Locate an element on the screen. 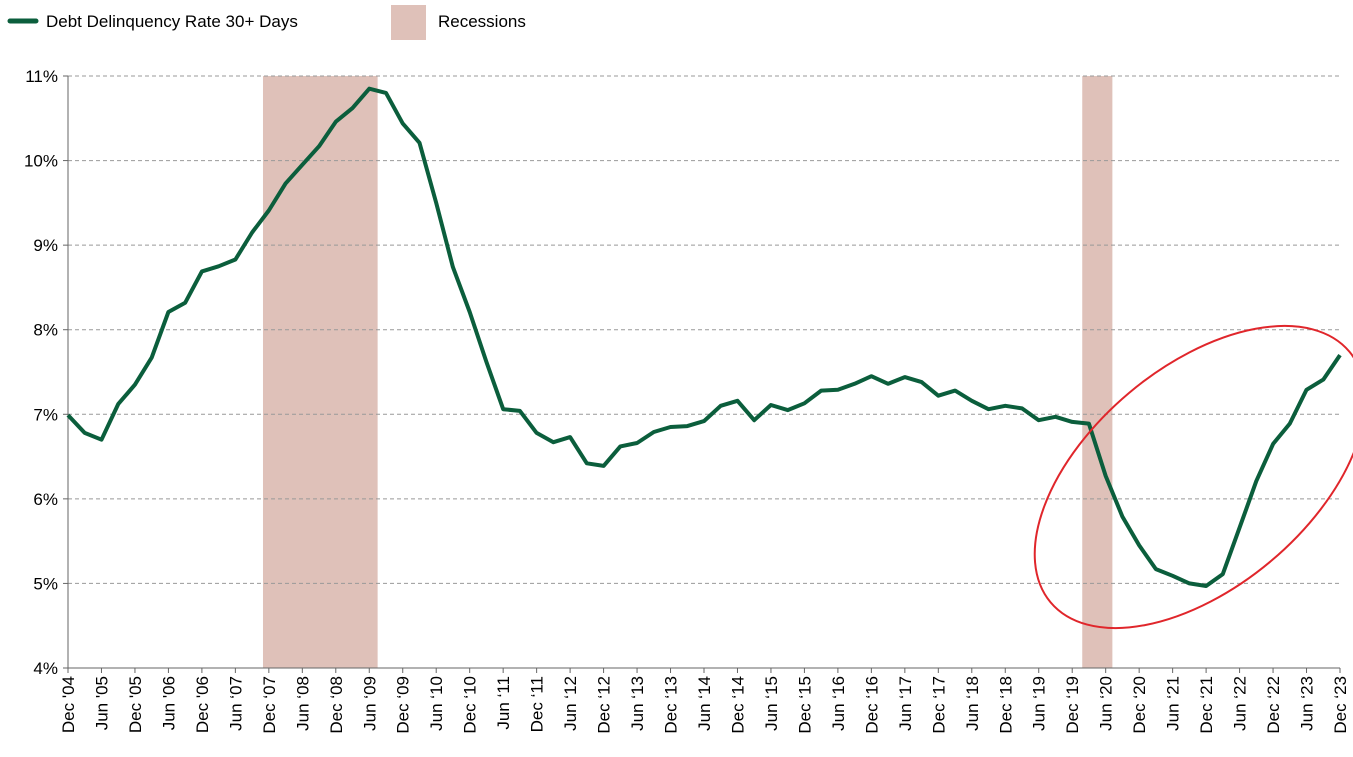  y-tick-label: 6% is located at coordinates (45, 499).